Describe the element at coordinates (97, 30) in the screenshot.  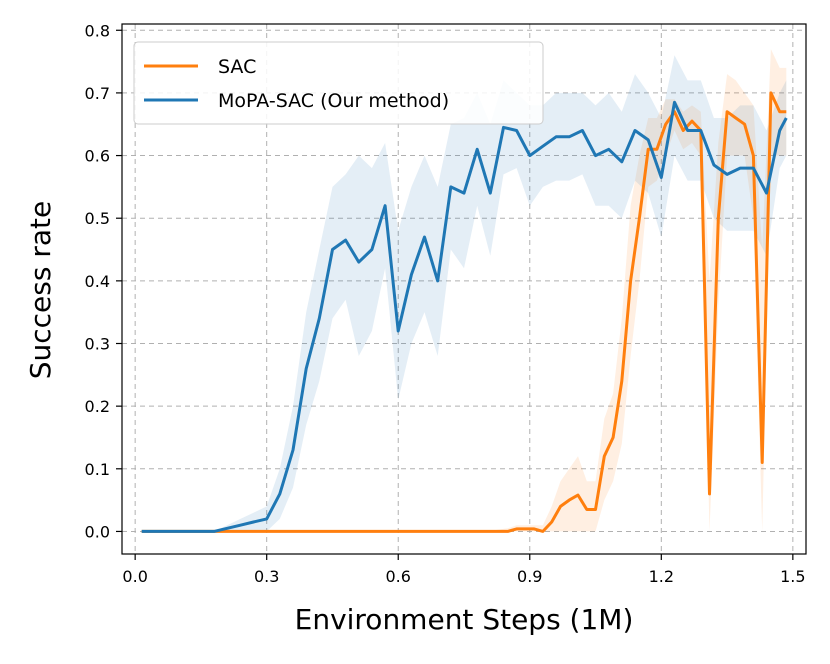
I see `y-tick-label: 0.8` at that location.